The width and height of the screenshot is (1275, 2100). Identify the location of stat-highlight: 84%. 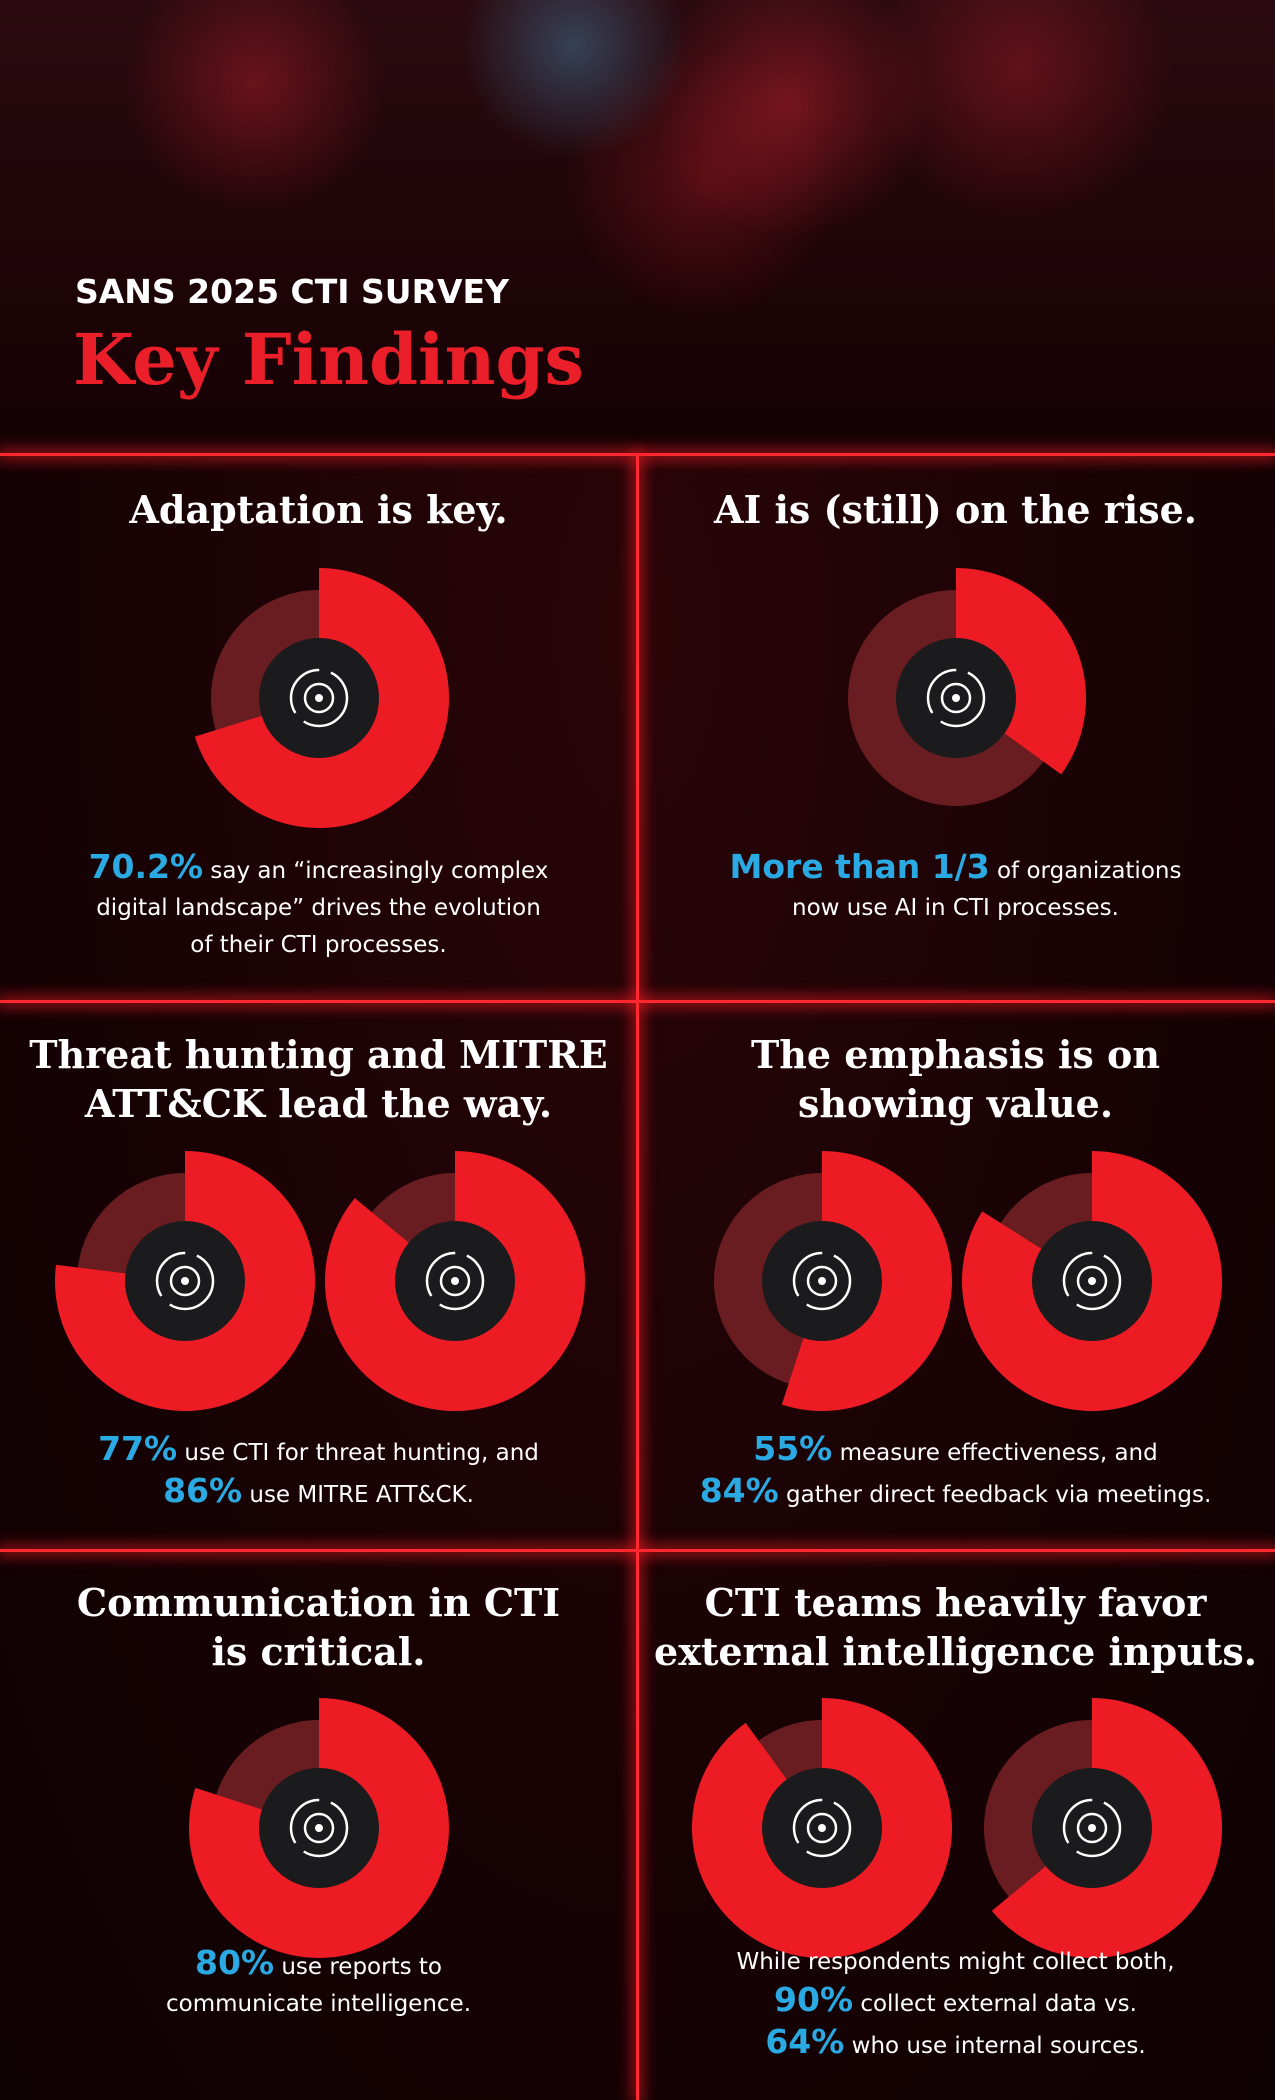
(739, 1490).